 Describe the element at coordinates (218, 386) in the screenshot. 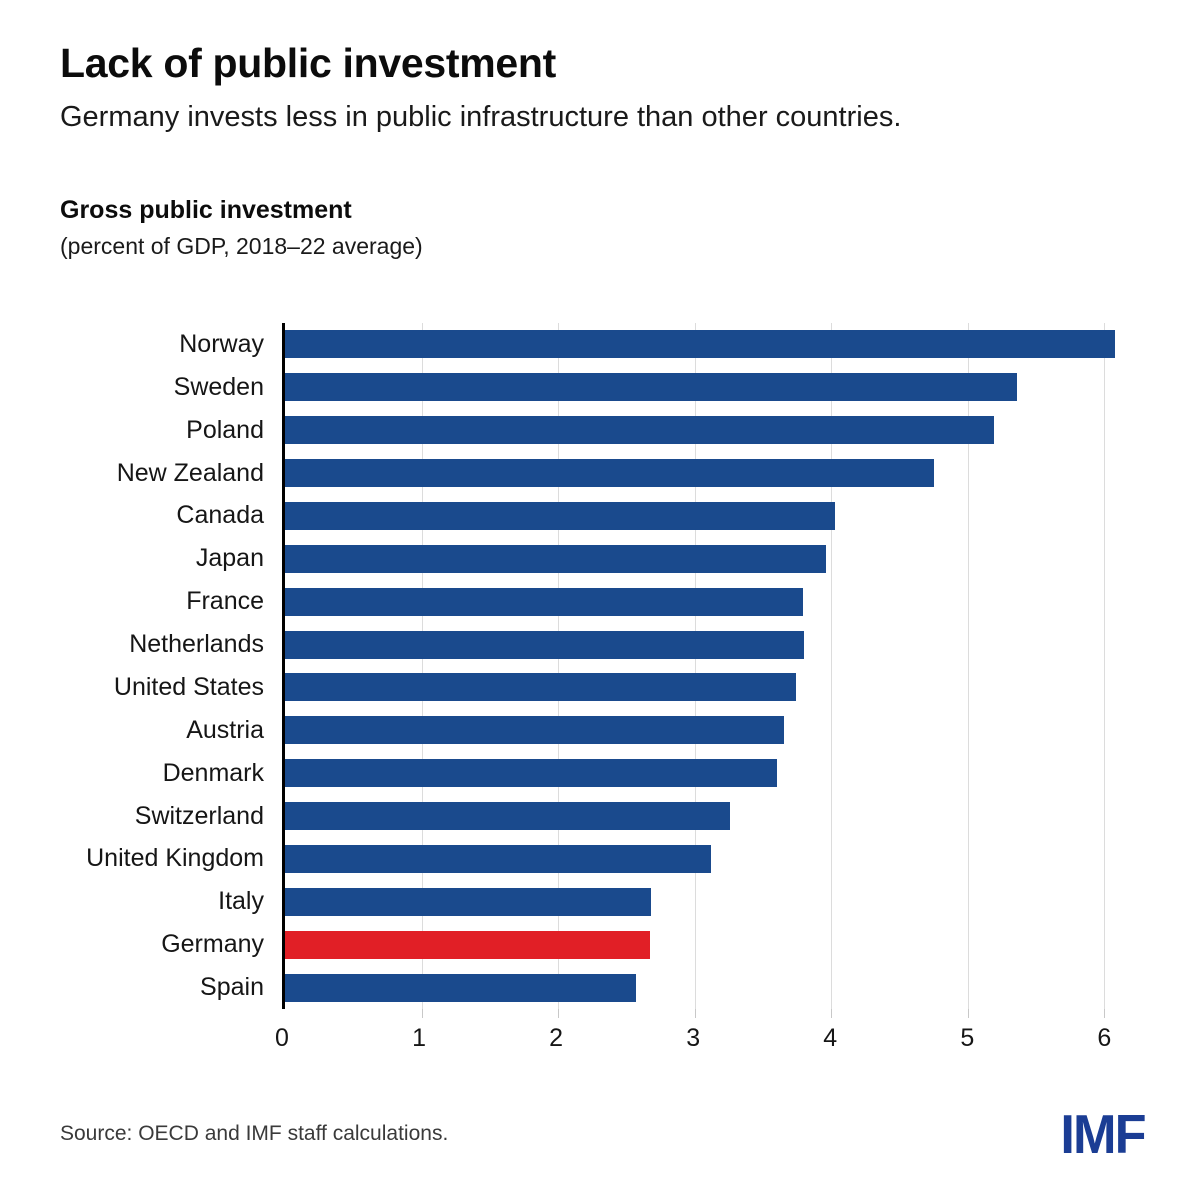

I see `category-label: Sweden` at that location.